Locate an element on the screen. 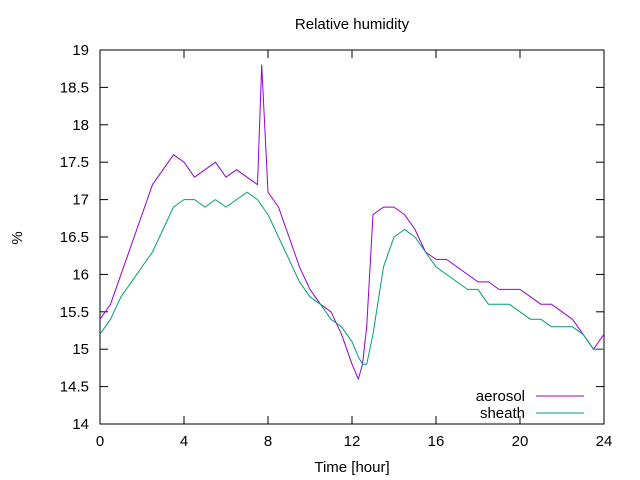 This screenshot has height=480, width=640. y-tick-label: 16 is located at coordinates (80, 274).